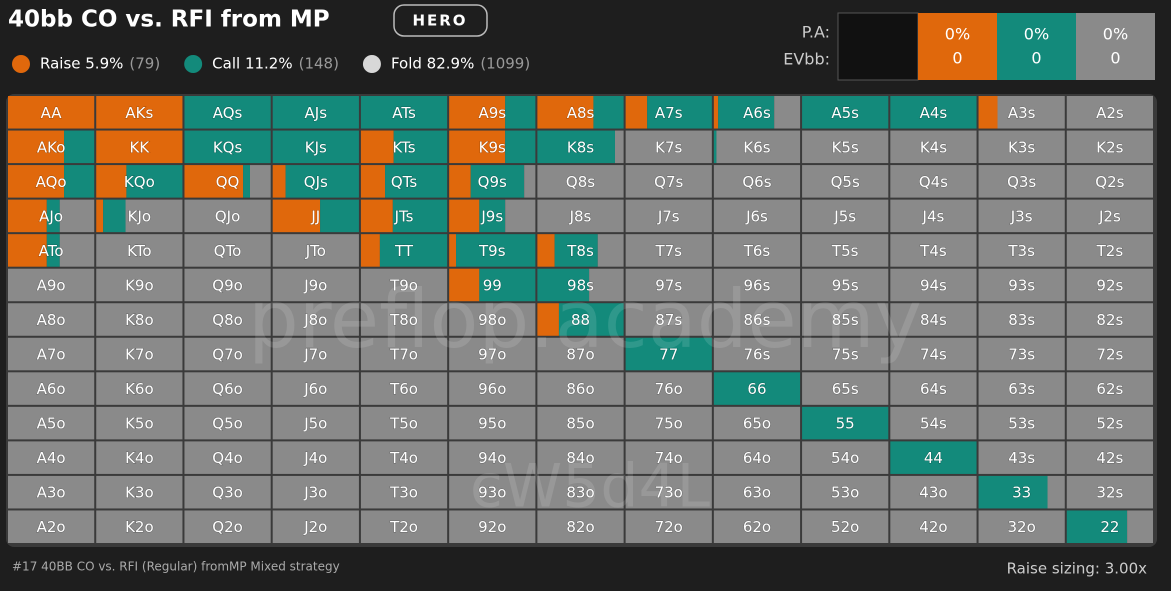 This screenshot has width=1171, height=591. Describe the element at coordinates (1021, 526) in the screenshot. I see `hand-cell: 32o` at that location.